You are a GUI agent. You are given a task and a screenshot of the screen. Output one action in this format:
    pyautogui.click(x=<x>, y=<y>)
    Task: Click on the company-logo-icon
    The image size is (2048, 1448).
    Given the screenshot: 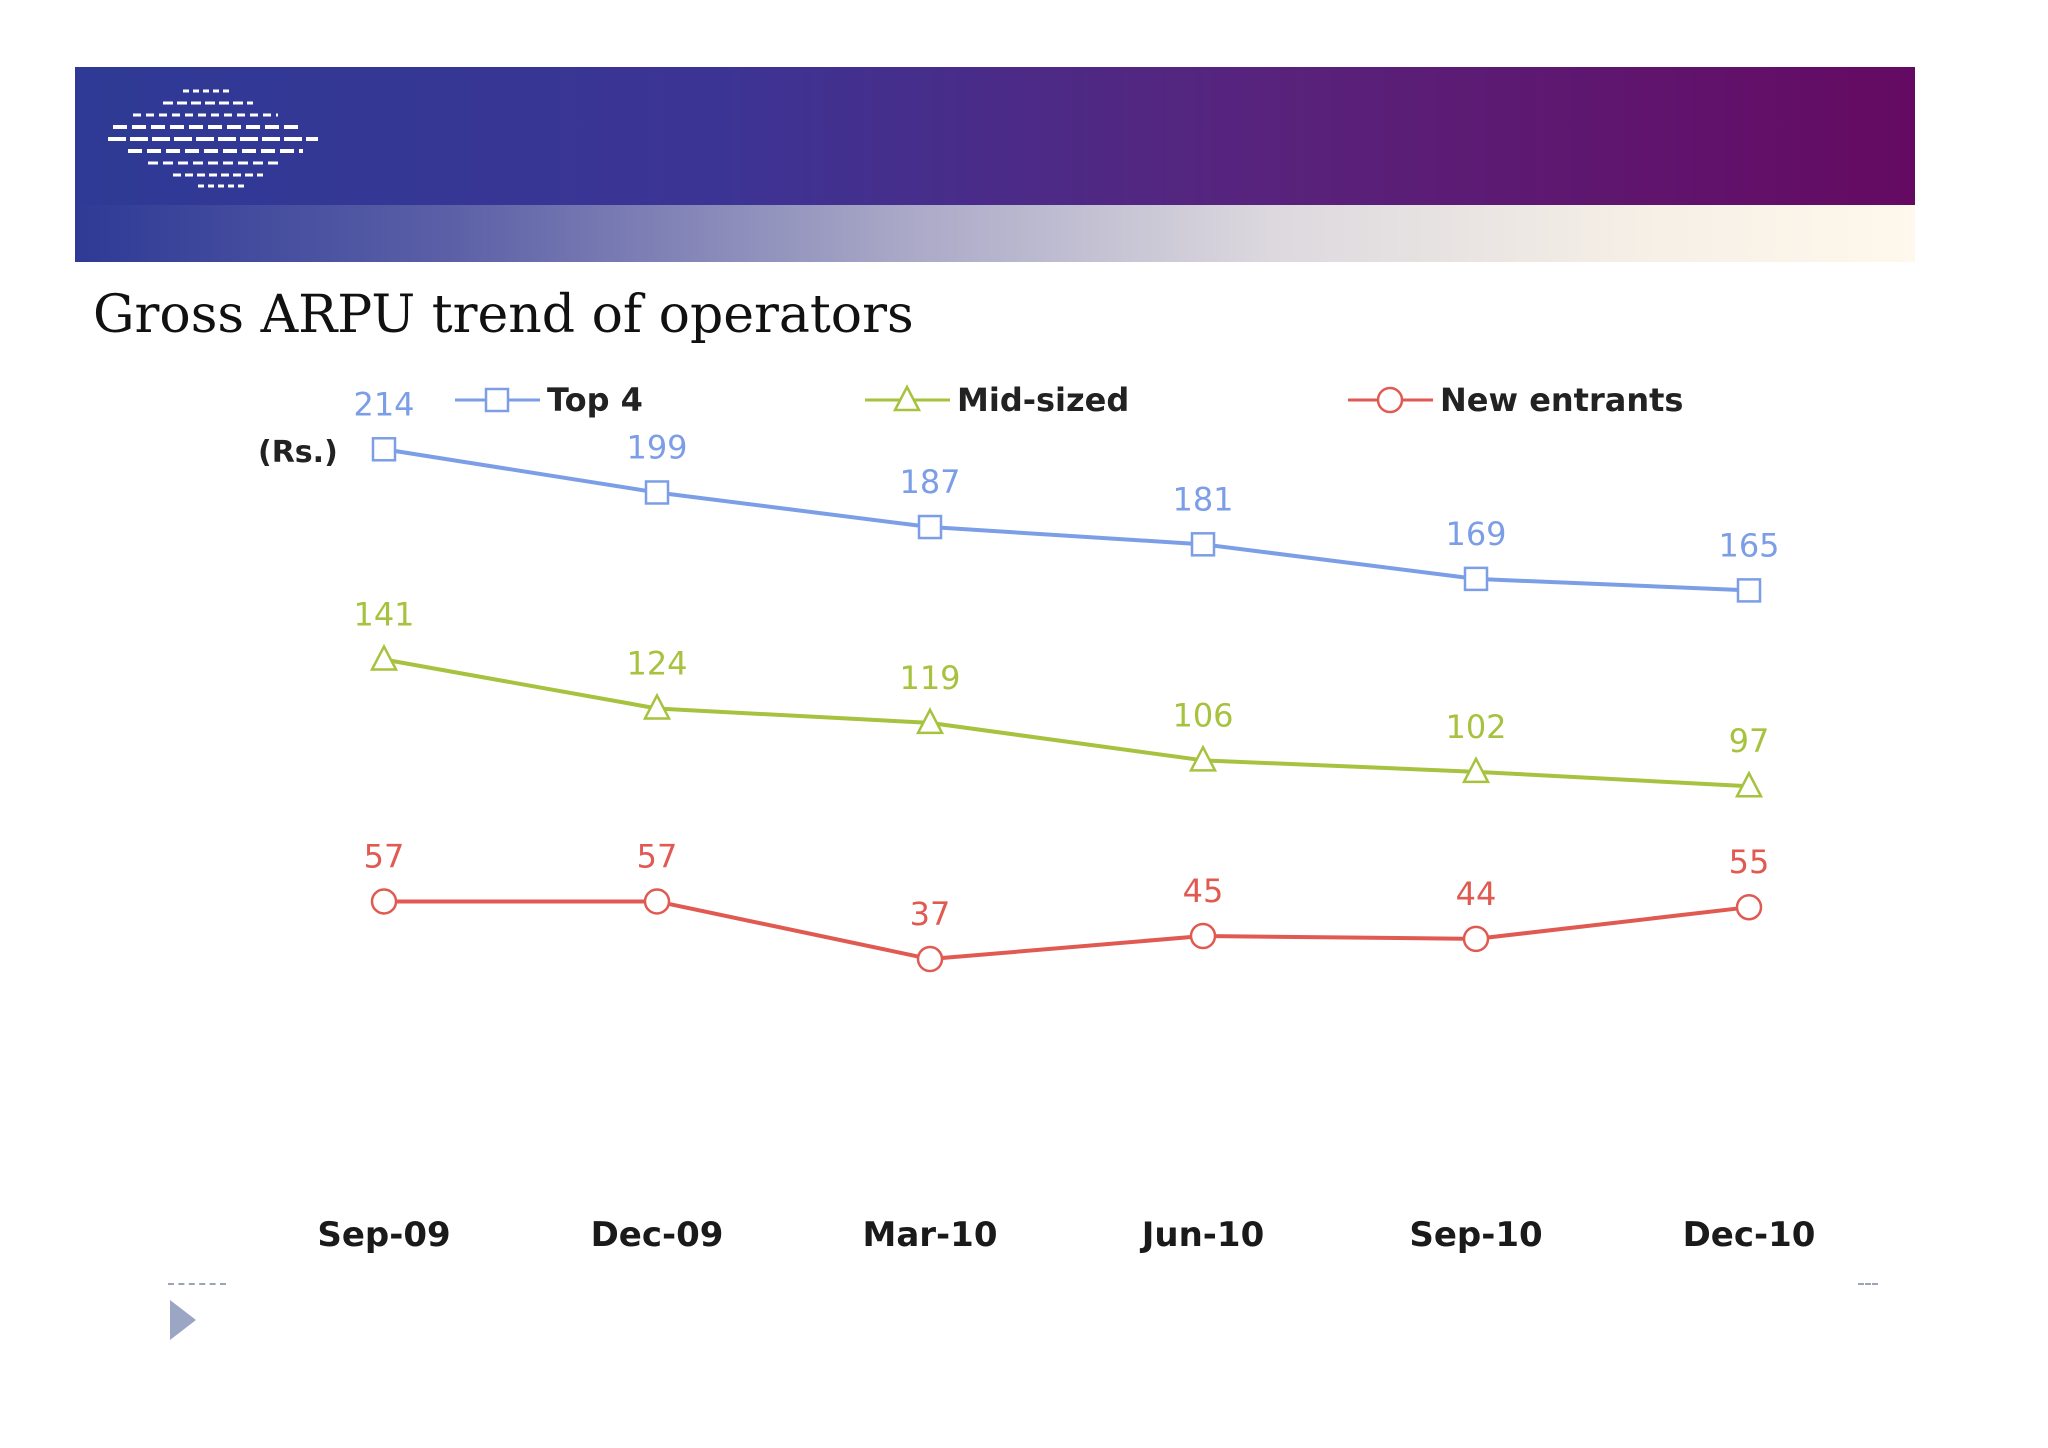 What is the action you would take?
    pyautogui.click(x=213, y=138)
    